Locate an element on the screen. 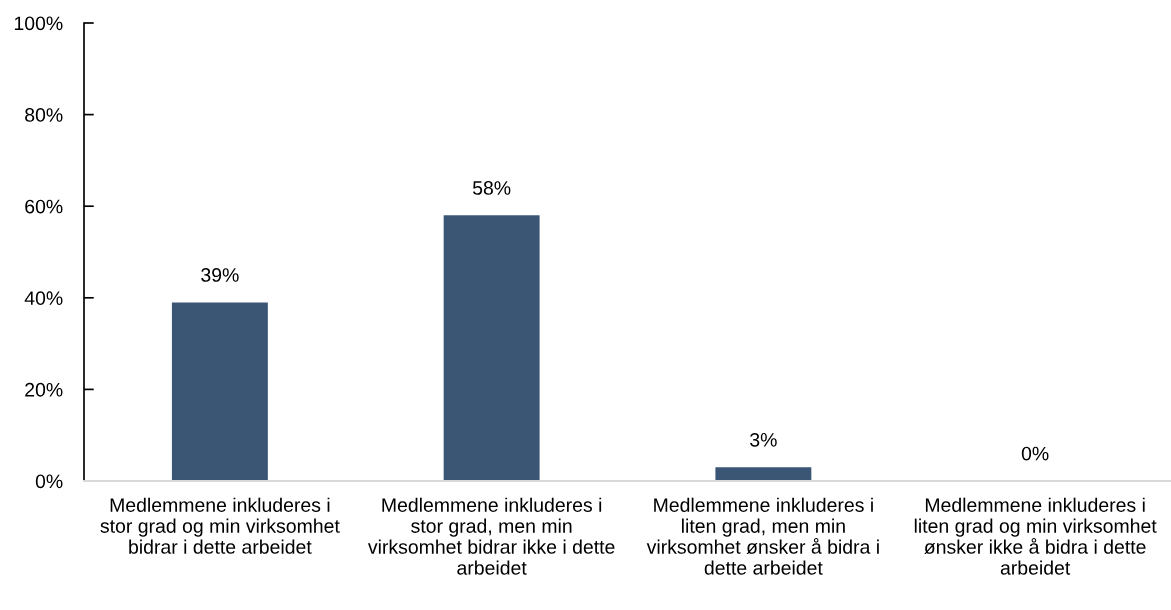  x-tick-label: Medlemmene inkluderes i liten grad og min virksomhet ønsker ikke å bidra i dette arbeidet is located at coordinates (1035, 536).